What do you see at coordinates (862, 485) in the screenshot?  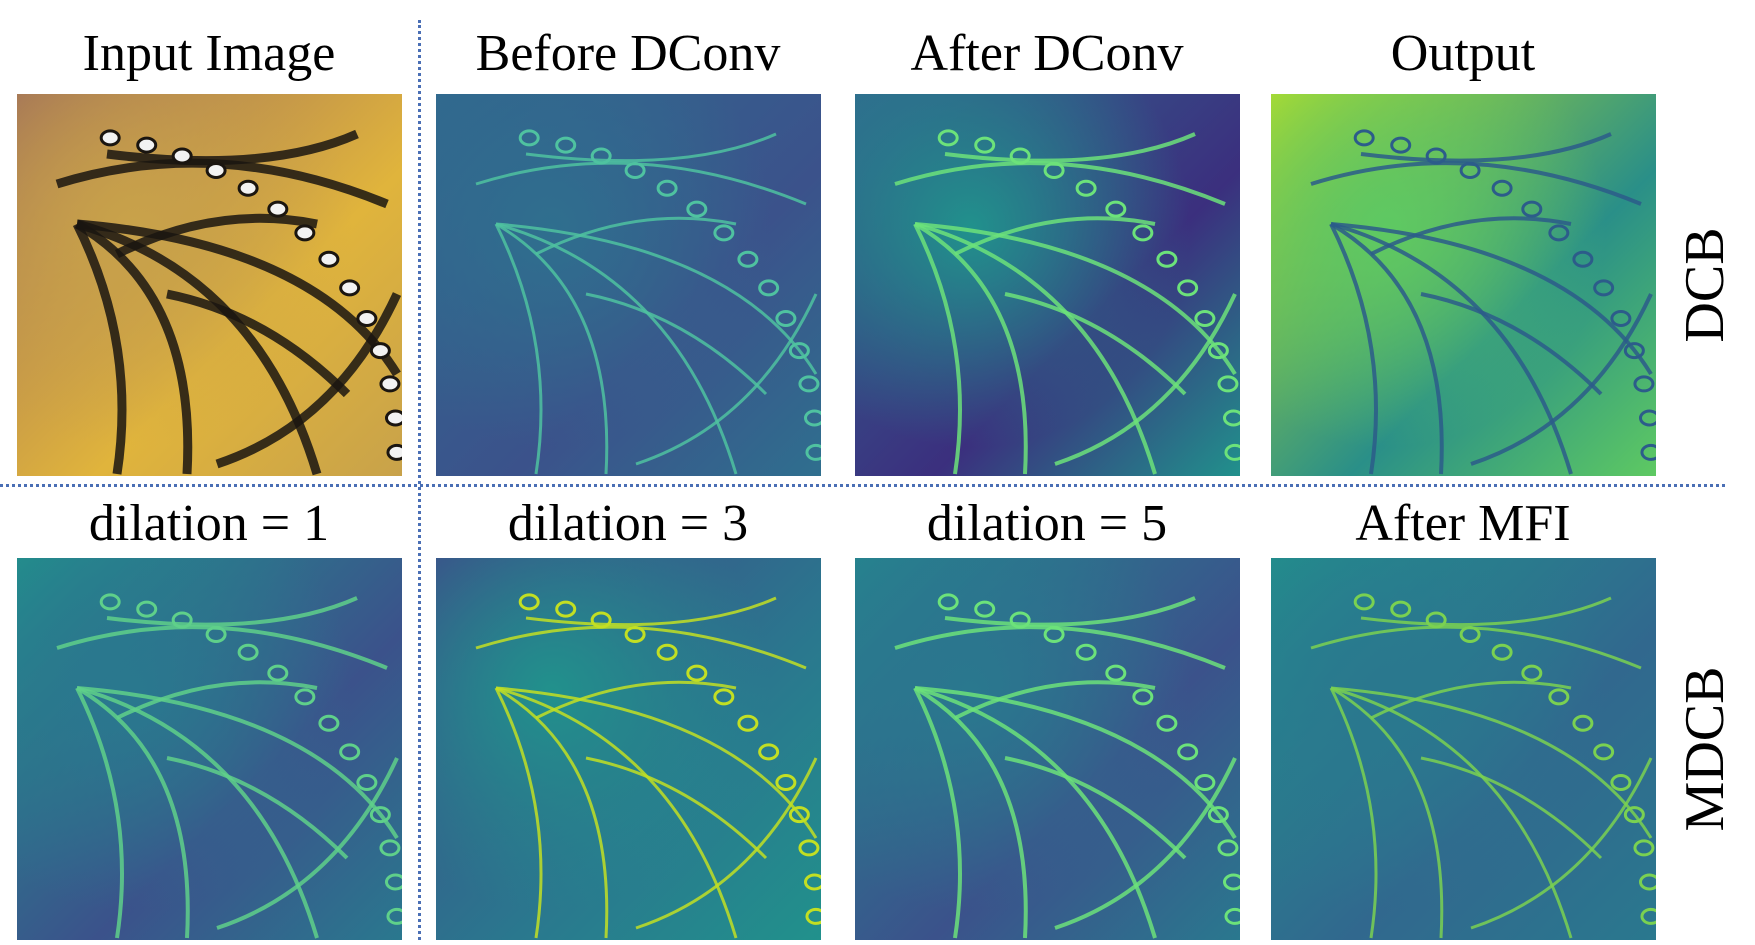 I see `separator` at bounding box center [862, 485].